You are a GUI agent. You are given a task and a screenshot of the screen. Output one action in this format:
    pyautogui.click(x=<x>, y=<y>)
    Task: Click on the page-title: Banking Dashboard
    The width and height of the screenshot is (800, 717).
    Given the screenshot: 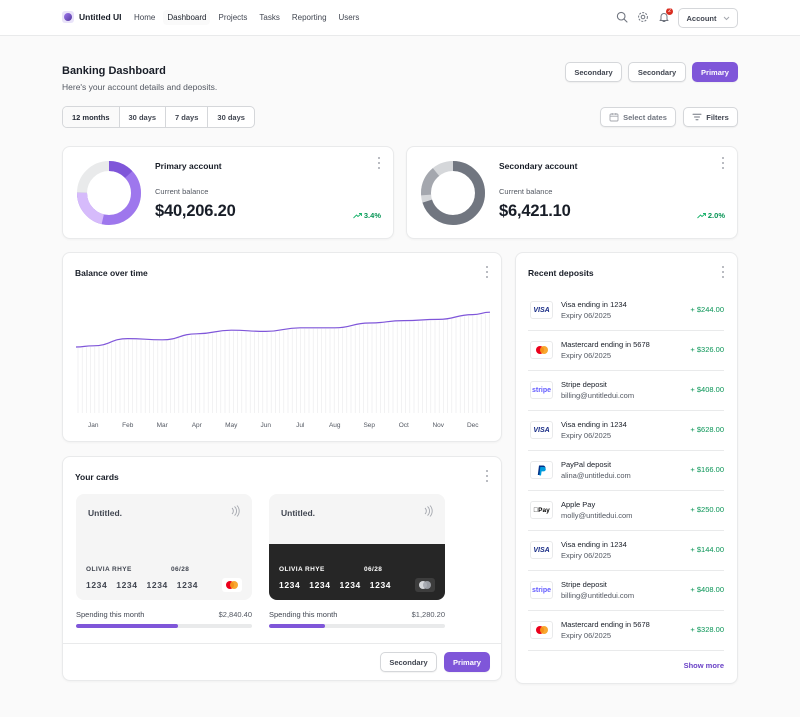 What is the action you would take?
    pyautogui.click(x=114, y=71)
    